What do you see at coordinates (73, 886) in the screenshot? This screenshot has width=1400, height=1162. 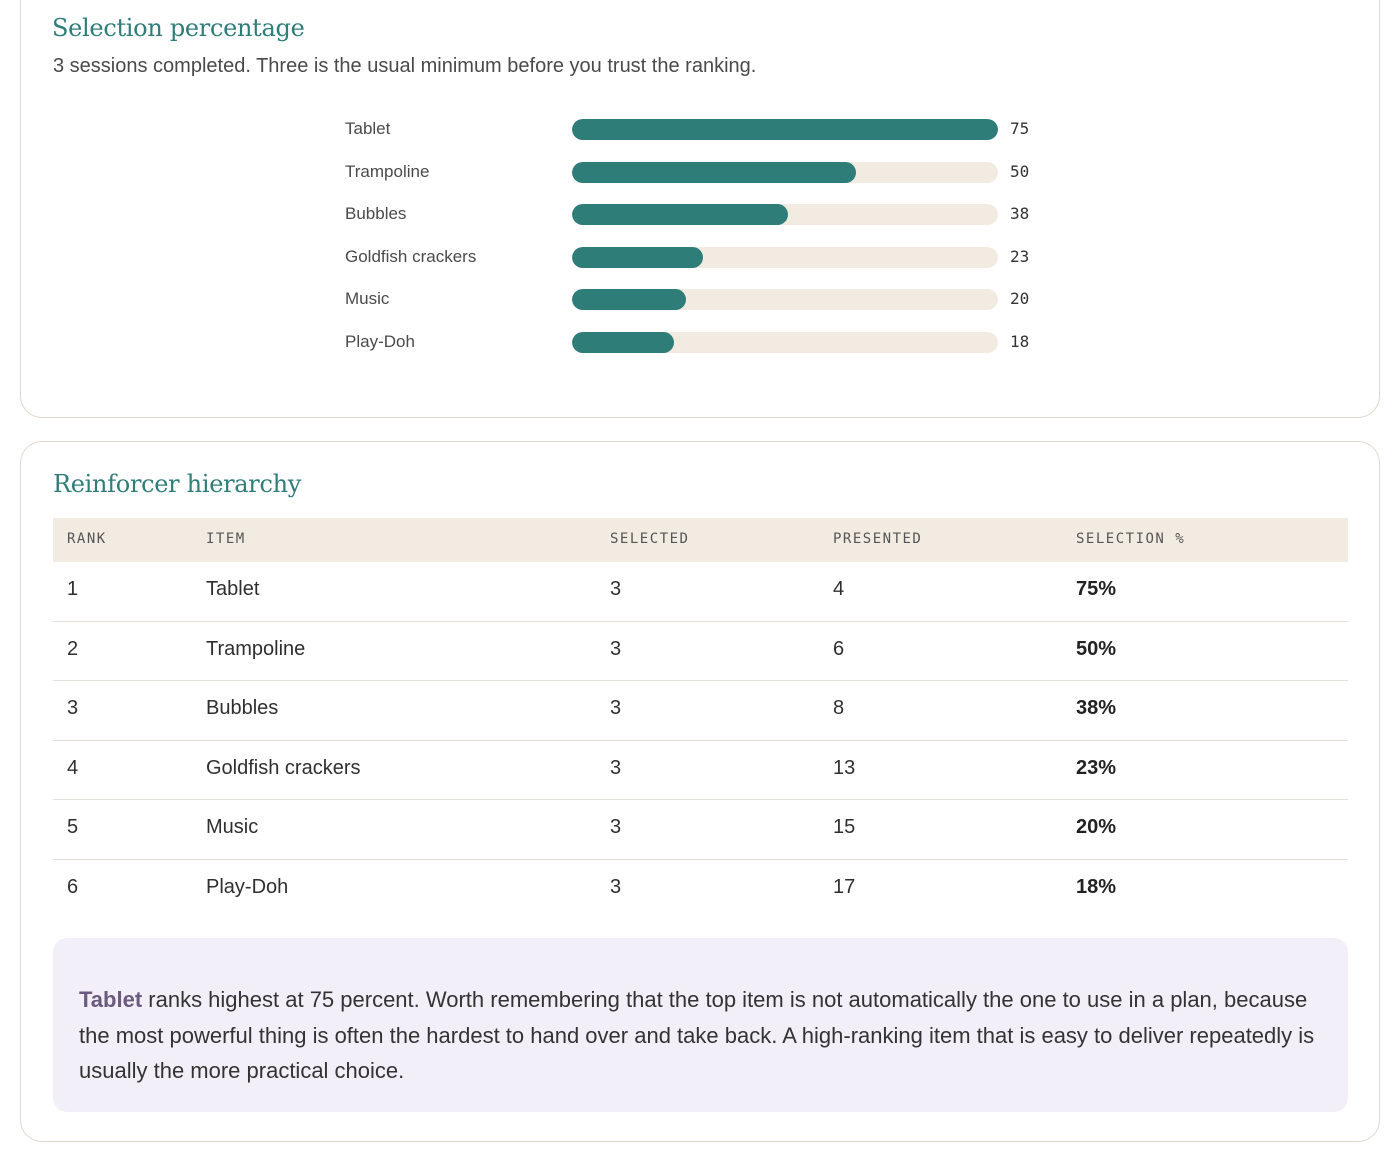 I see `cell-rank: 6` at bounding box center [73, 886].